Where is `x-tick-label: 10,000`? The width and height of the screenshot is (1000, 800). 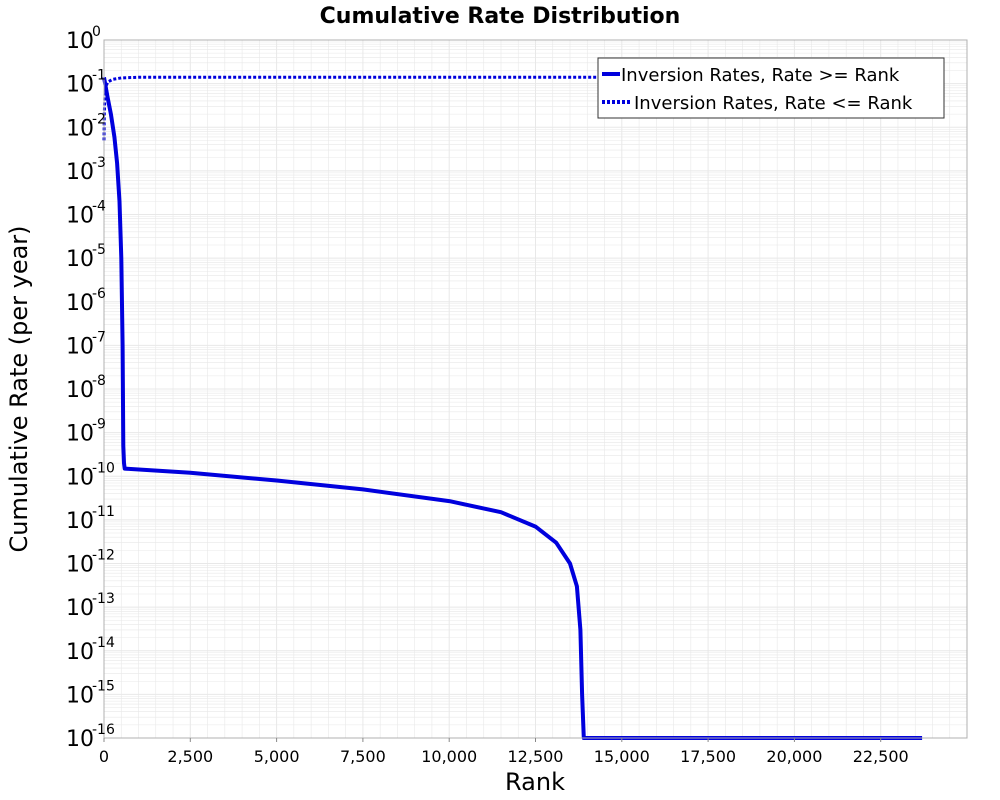
x-tick-label: 10,000 is located at coordinates (449, 756).